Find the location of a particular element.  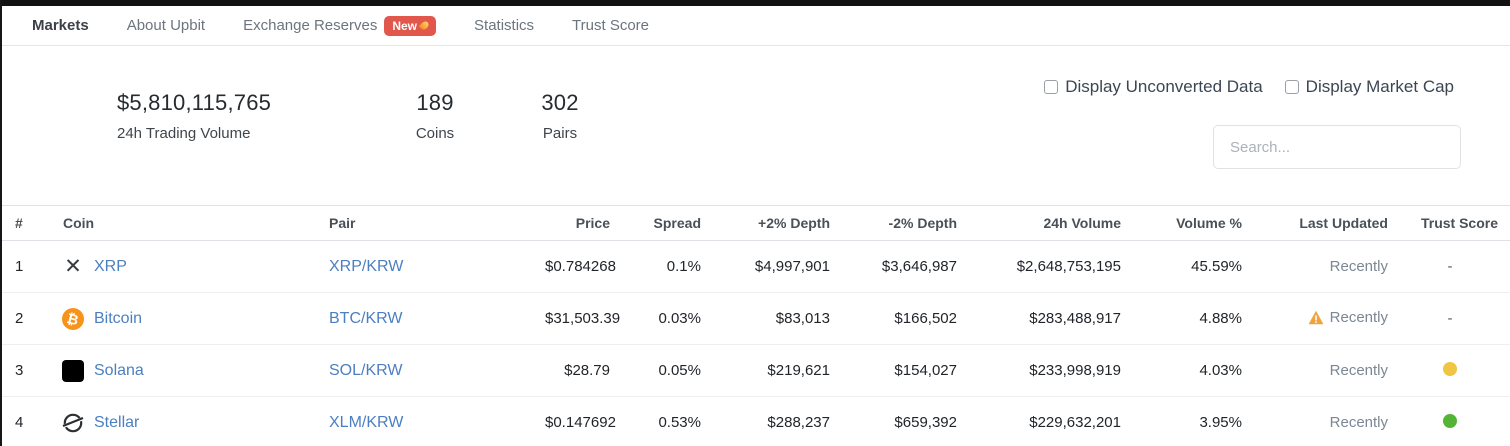

depth-plus-cell: $83,013 is located at coordinates (765, 318).